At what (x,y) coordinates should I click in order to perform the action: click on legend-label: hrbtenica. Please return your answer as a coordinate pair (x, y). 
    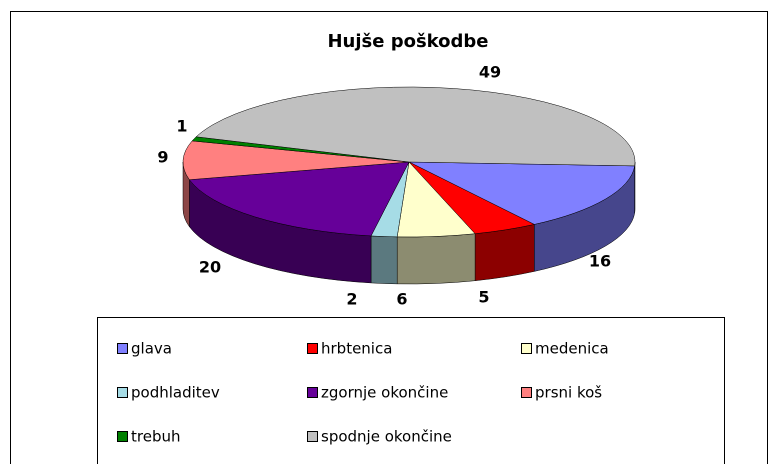
    Looking at the image, I should click on (356, 349).